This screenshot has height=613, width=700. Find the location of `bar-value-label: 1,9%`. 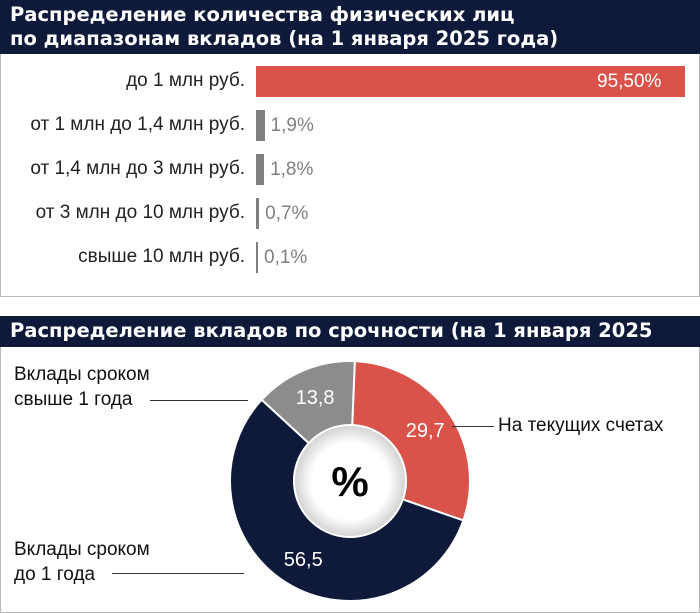

bar-value-label: 1,9% is located at coordinates (292, 125).